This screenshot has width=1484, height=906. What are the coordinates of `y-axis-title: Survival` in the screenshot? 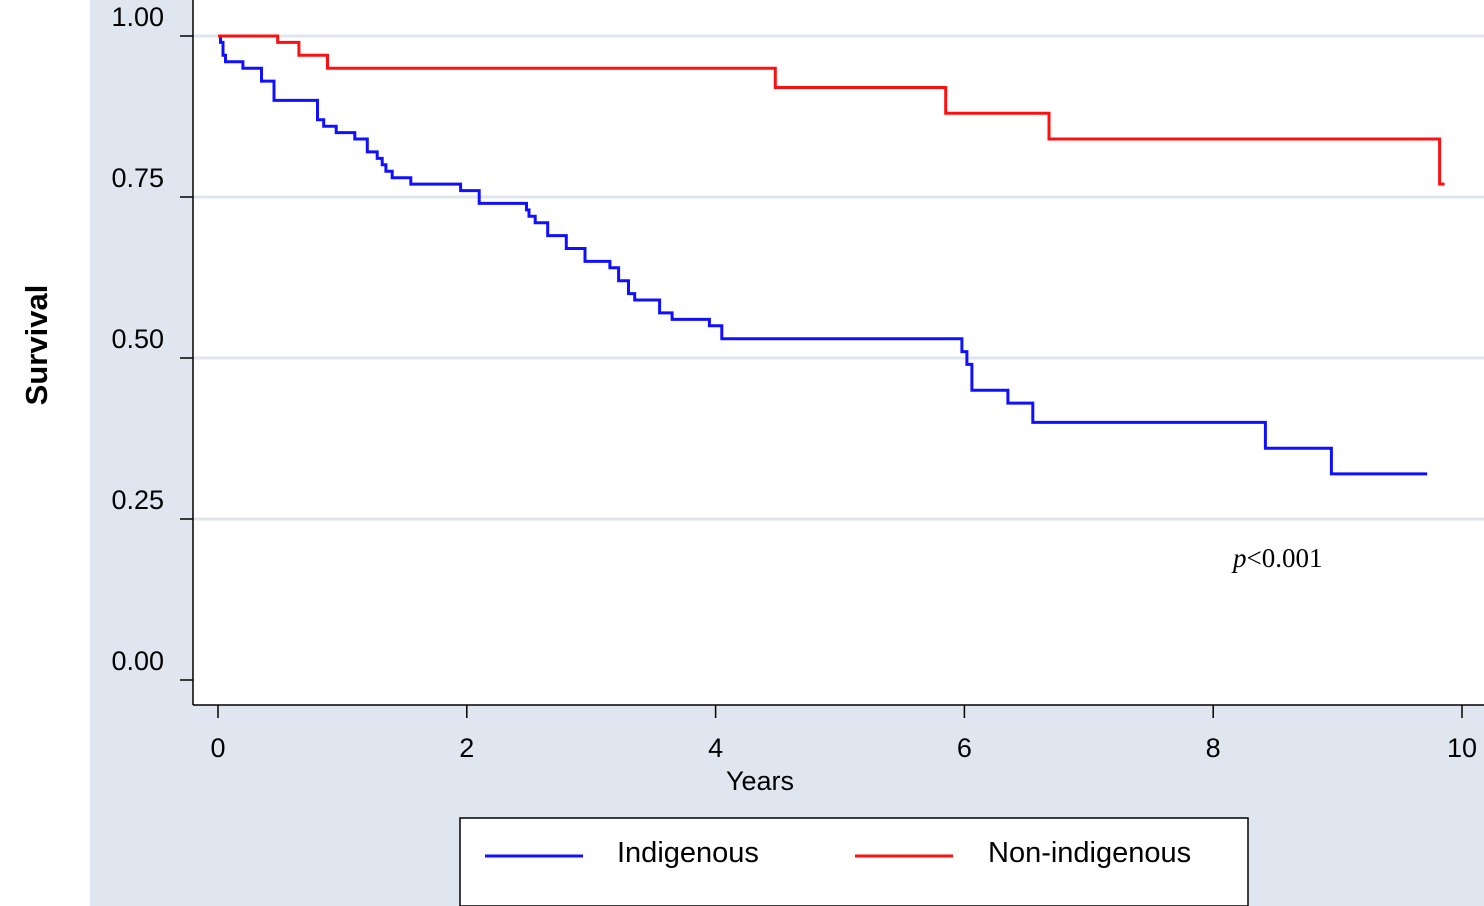 It's located at (36, 345).